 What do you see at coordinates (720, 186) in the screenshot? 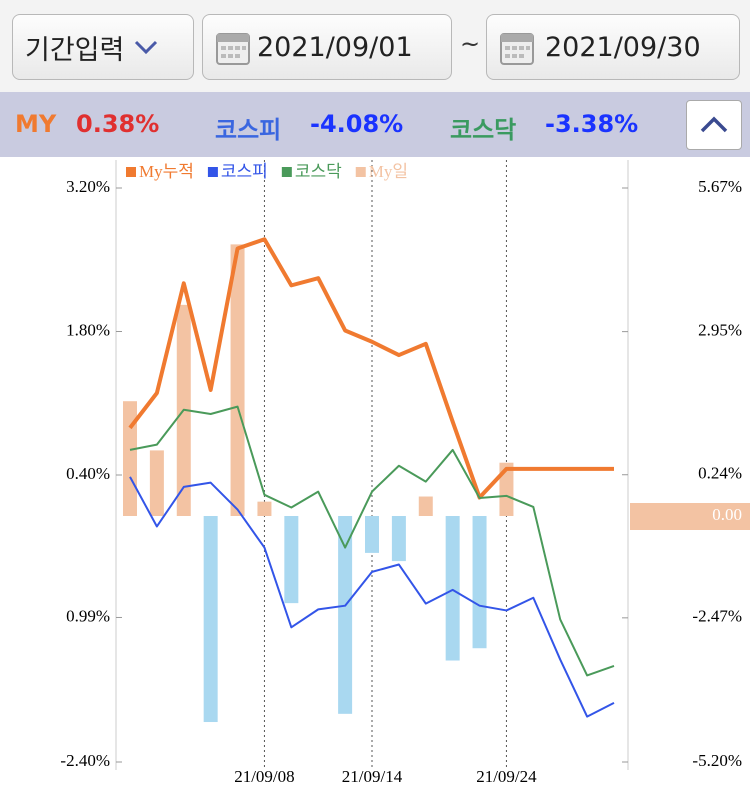
I see `y2-tick-label: 5.67%` at bounding box center [720, 186].